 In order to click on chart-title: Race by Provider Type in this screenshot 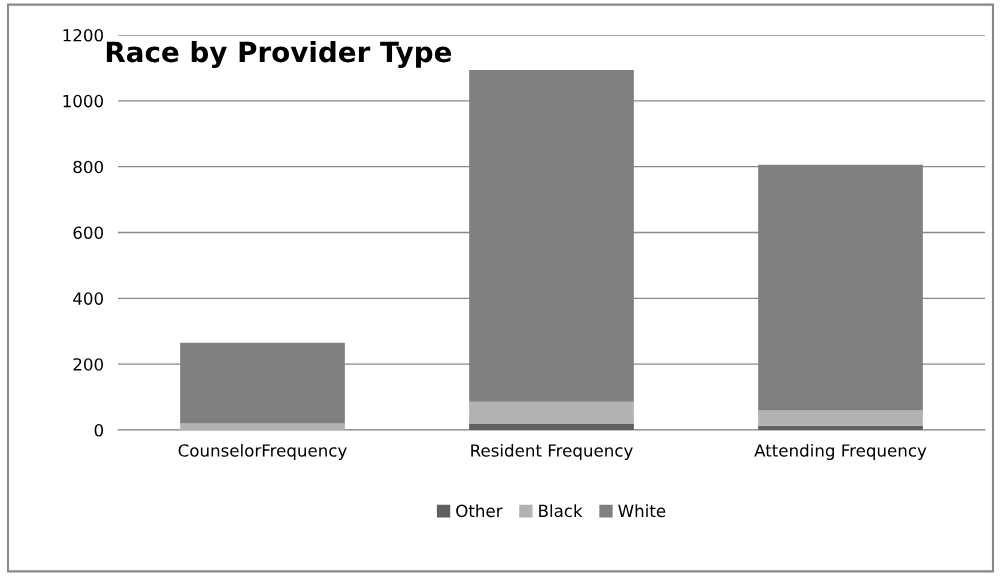, I will do `click(279, 54)`.